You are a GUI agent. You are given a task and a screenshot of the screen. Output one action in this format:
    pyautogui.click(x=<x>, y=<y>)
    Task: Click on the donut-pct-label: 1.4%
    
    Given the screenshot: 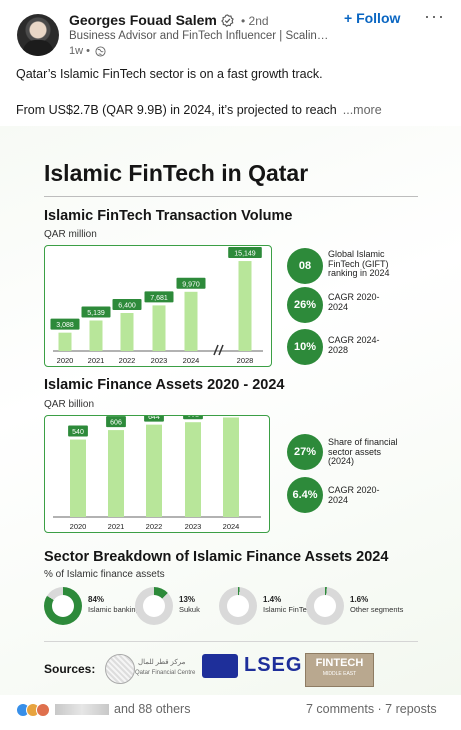 What is the action you would take?
    pyautogui.click(x=272, y=599)
    